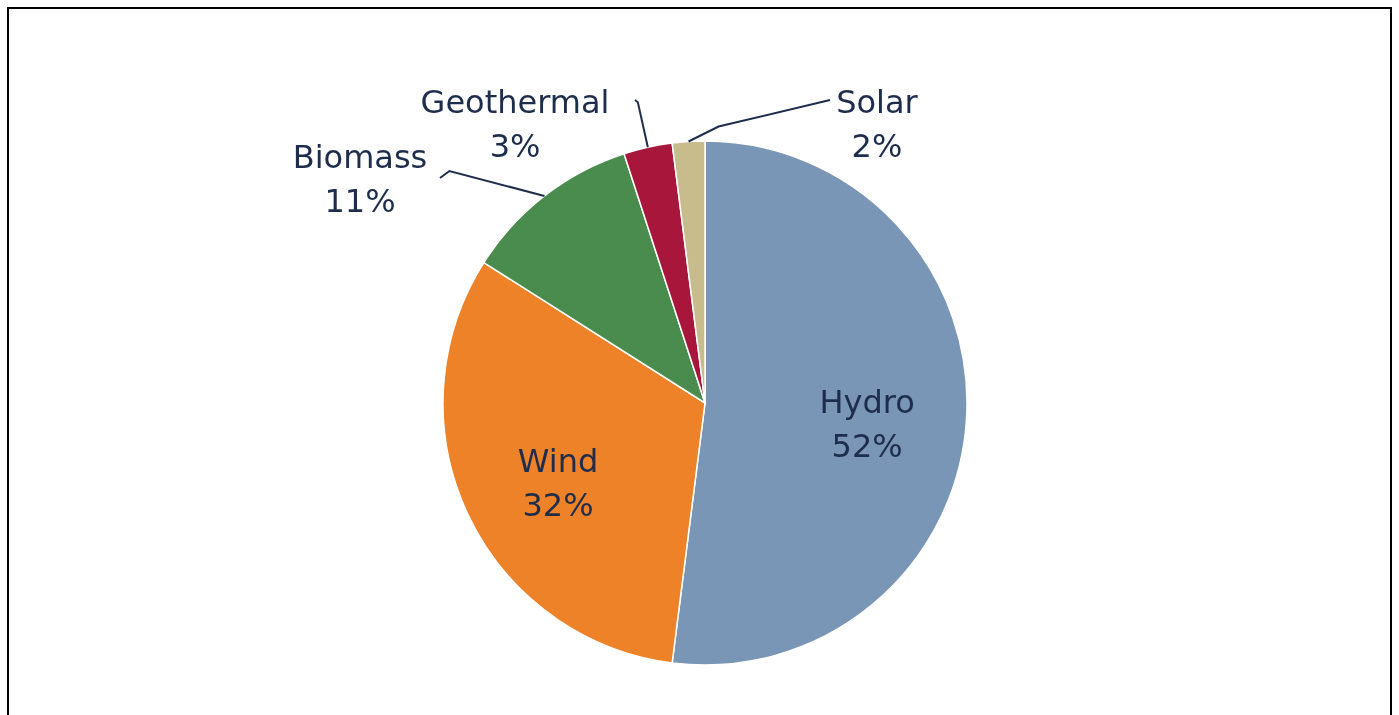 The image size is (1399, 715). I want to click on slice-label: Hydro, so click(867, 402).